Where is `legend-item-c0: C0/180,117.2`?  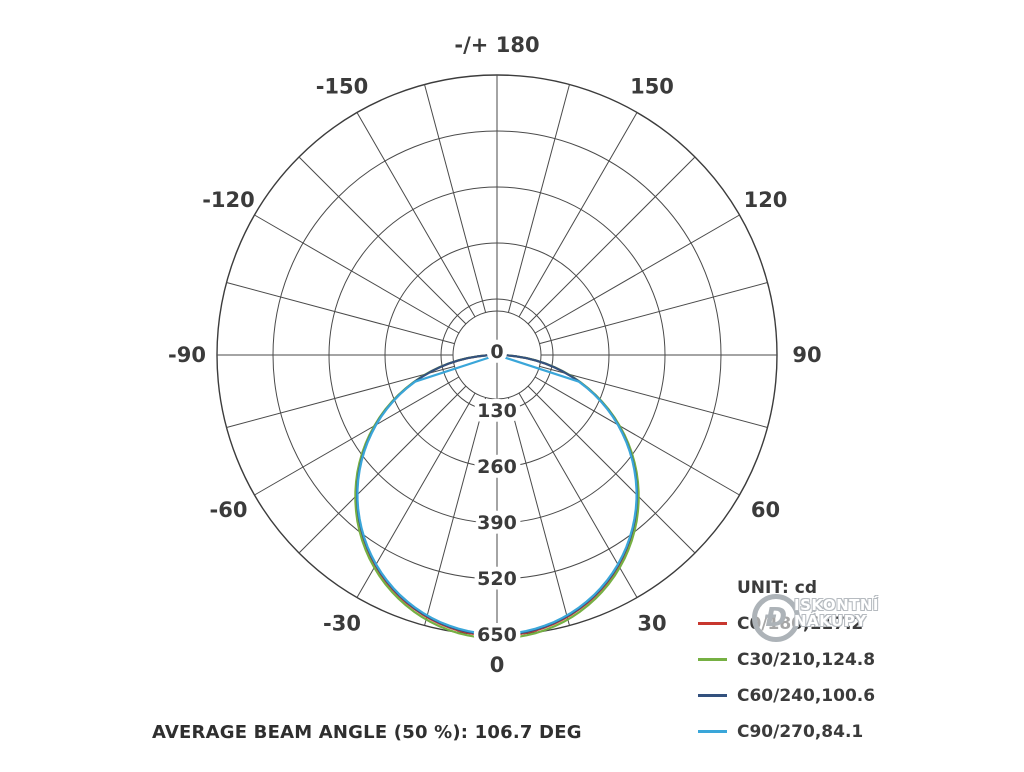 legend-item-c0: C0/180,117.2 is located at coordinates (818, 623).